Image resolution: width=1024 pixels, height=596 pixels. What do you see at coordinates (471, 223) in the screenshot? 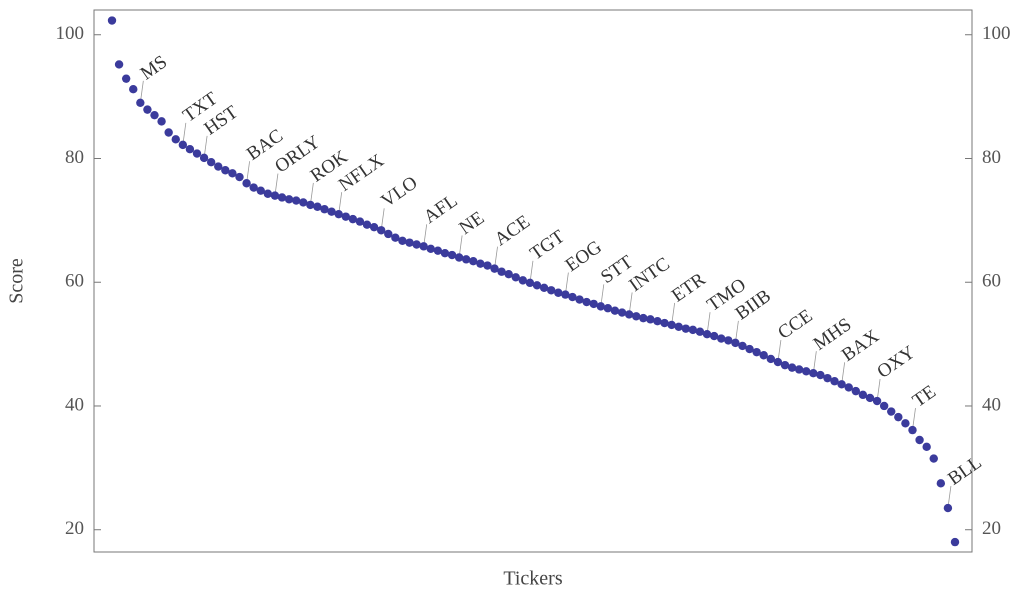
I see `x-tick-label: NE` at bounding box center [471, 223].